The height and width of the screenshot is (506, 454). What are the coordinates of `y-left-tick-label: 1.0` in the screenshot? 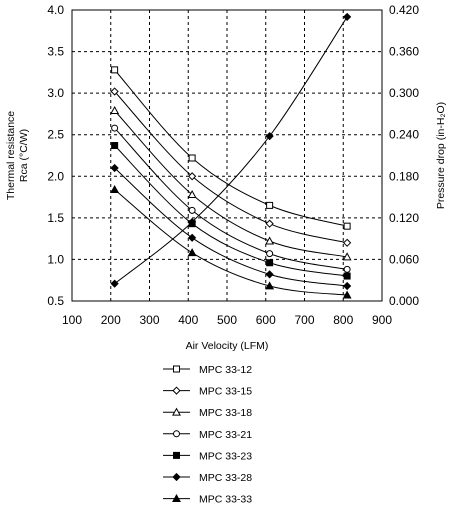 It's located at (55, 259).